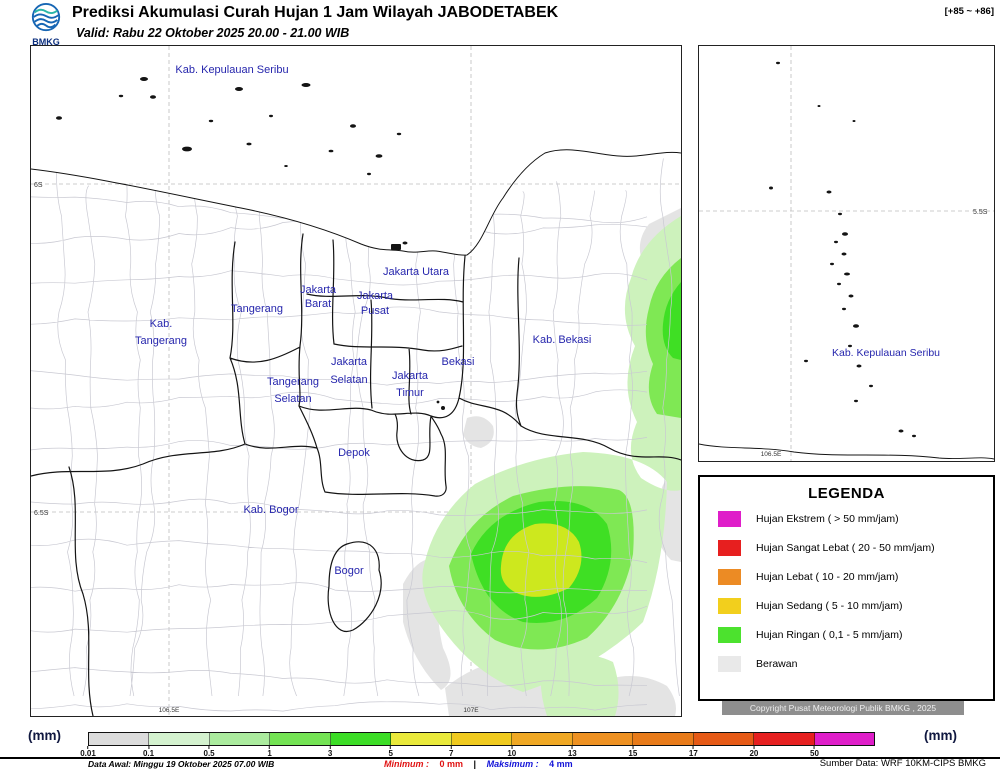 This screenshot has width=1000, height=769. Describe the element at coordinates (814, 753) in the screenshot. I see `colorbar-tick: 50` at that location.